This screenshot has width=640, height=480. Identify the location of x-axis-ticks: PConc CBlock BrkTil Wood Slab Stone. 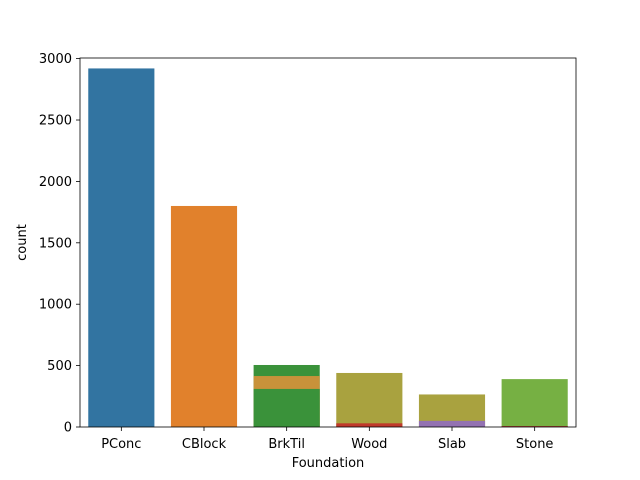
(327, 439).